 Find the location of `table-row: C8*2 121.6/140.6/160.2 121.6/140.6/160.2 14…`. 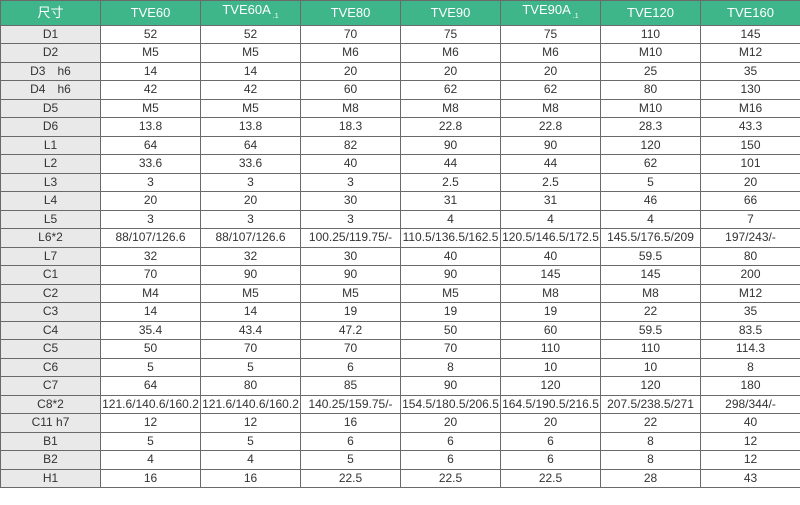

table-row: C8*2 121.6/140.6/160.2 121.6/140.6/160.2 14… is located at coordinates (400, 404).